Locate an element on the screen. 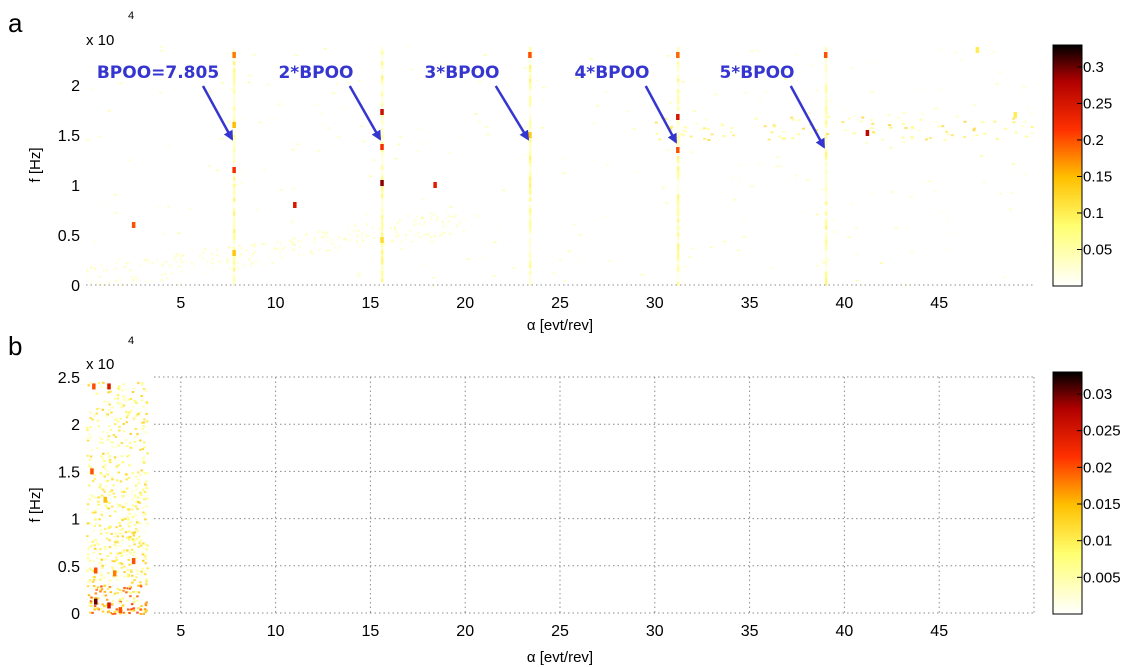 This screenshot has height=667, width=1145. colorbar-tick-label: 0.15 is located at coordinates (1097, 176).